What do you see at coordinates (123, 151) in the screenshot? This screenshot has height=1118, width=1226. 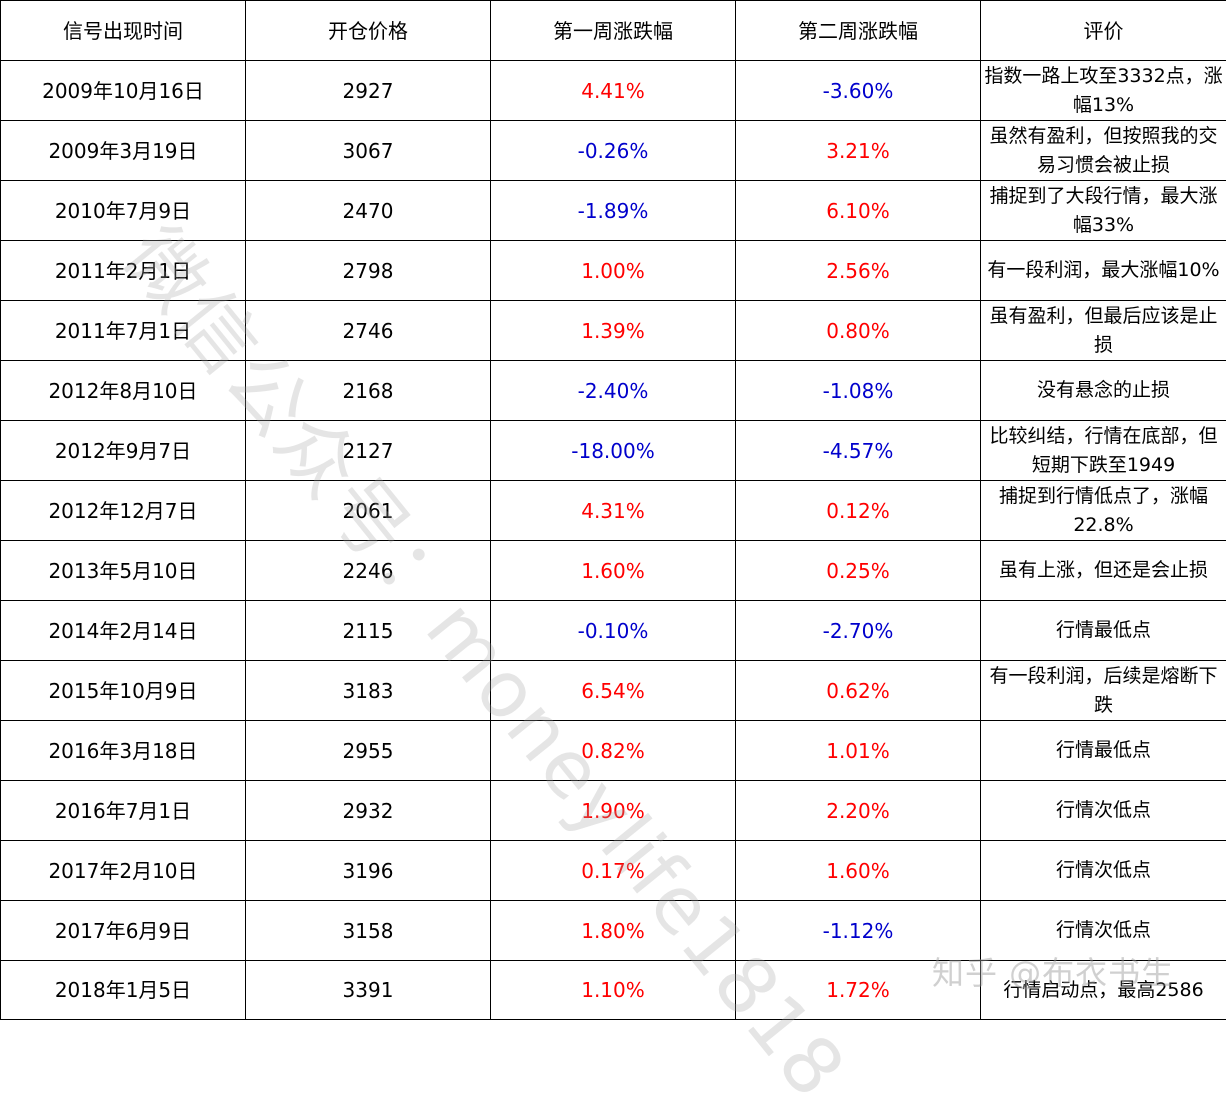 I see `cell-date: 2009年3月19日` at bounding box center [123, 151].